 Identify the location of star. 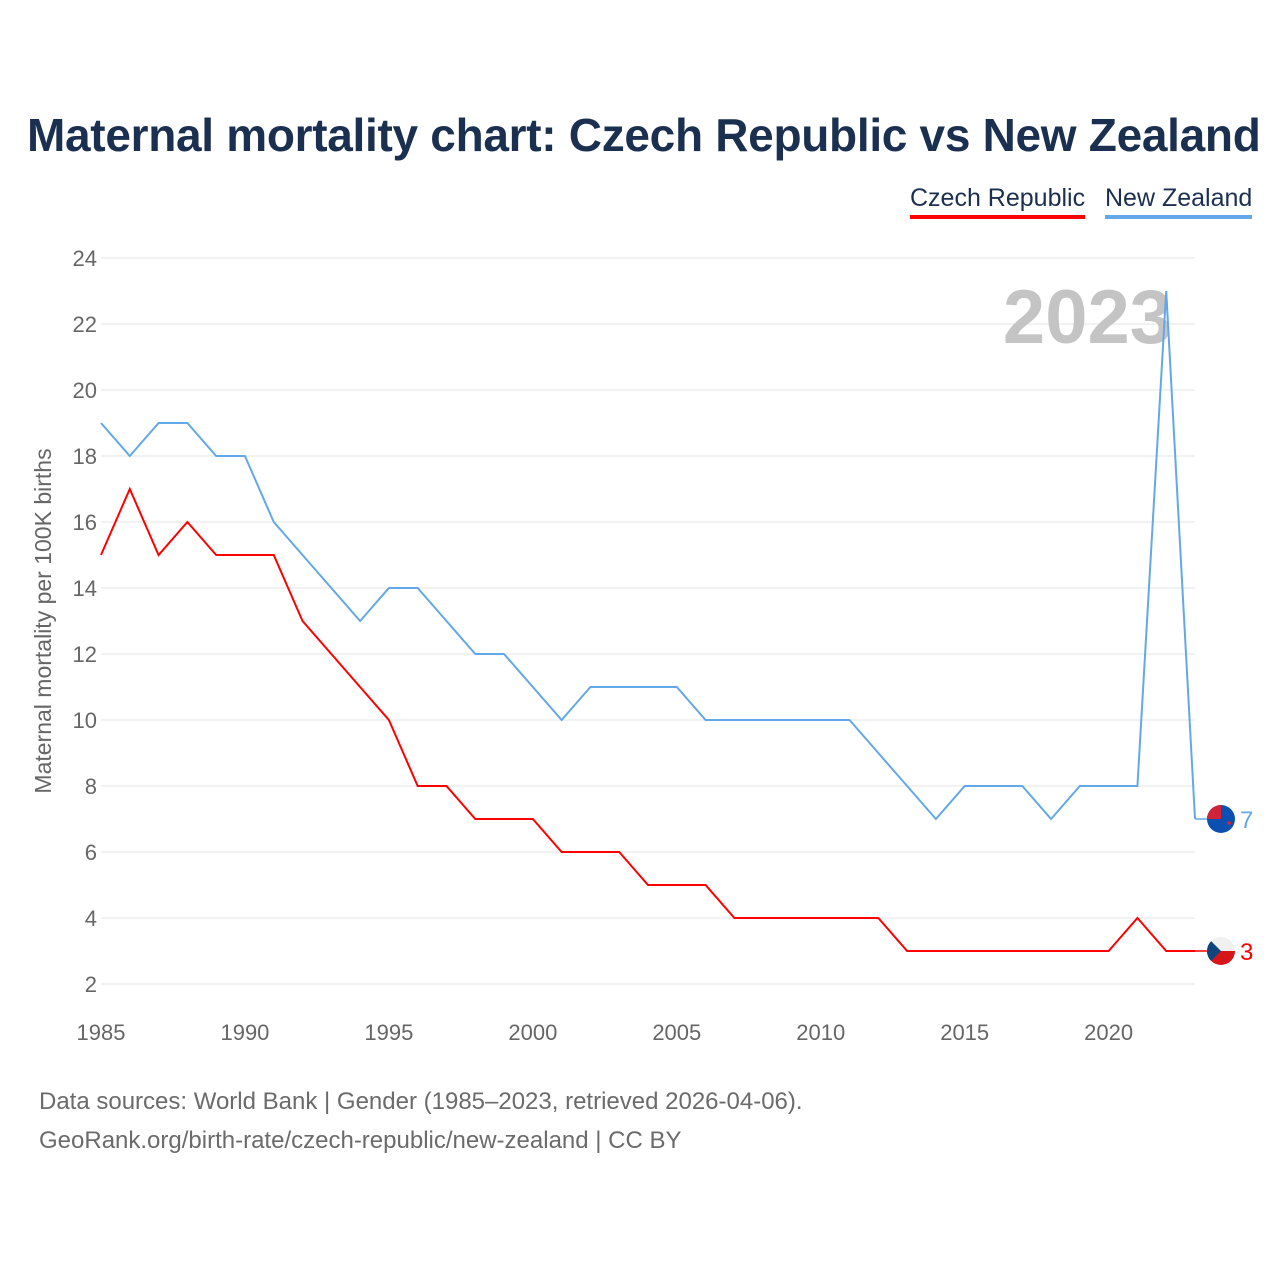
(1229, 823).